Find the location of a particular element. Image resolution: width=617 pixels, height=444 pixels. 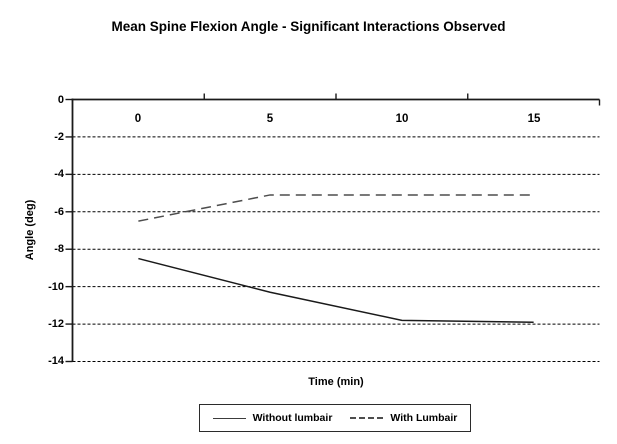

y-tick-label-6: -12 is located at coordinates (56, 324).